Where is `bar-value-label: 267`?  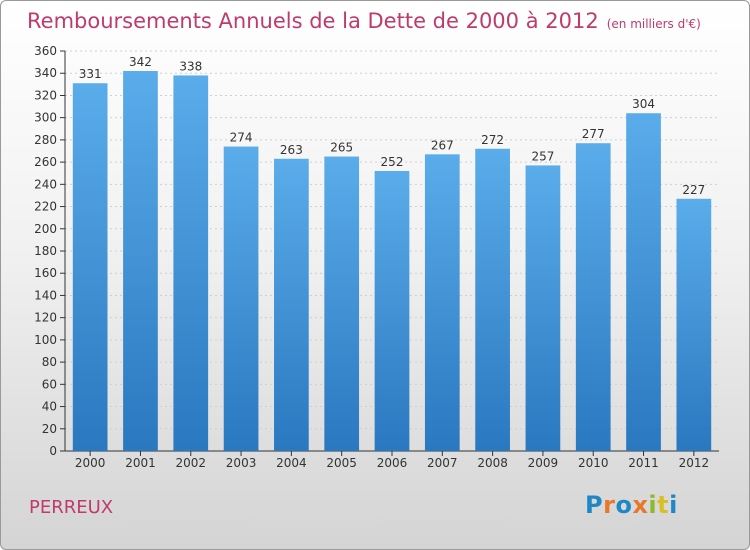 bar-value-label: 267 is located at coordinates (442, 145).